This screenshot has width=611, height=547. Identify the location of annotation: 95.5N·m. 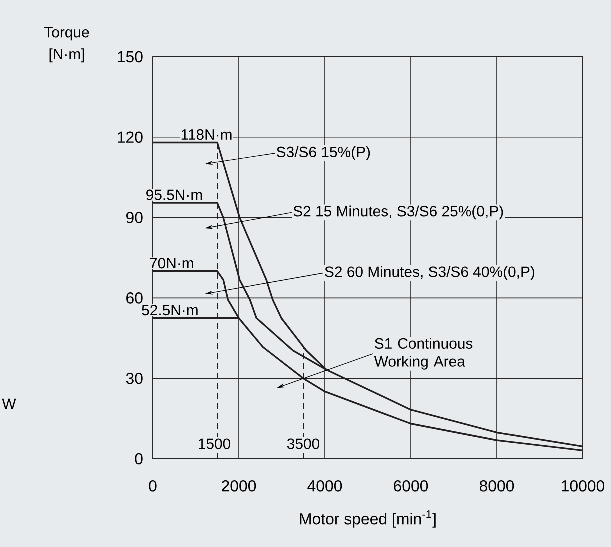
(174, 195).